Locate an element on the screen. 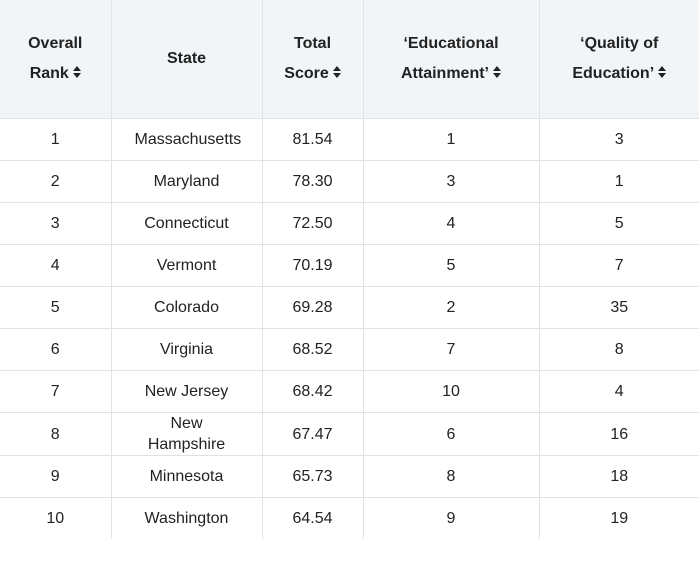 This screenshot has height=563, width=699. table-cell: 16 is located at coordinates (619, 434).